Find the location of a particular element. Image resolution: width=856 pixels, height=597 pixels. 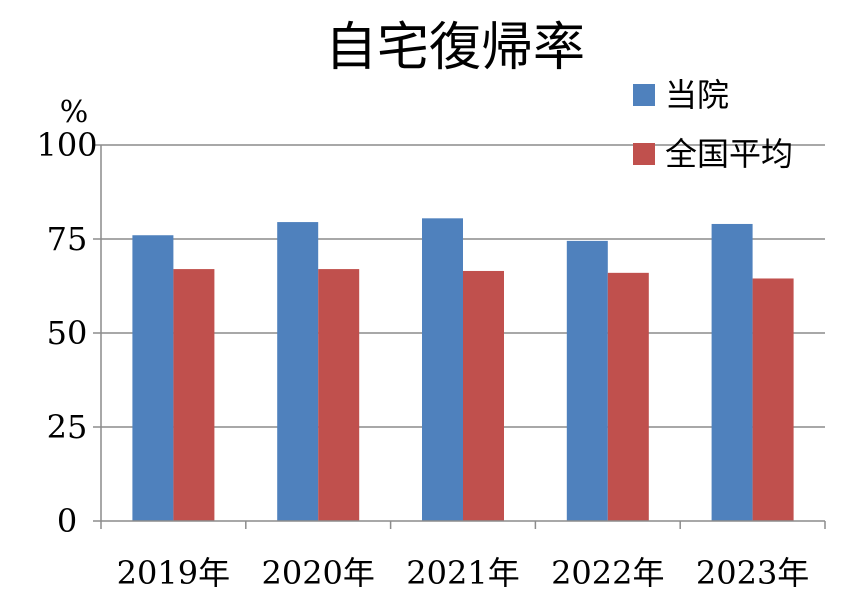

y-tick-label: 0 is located at coordinates (67, 521).